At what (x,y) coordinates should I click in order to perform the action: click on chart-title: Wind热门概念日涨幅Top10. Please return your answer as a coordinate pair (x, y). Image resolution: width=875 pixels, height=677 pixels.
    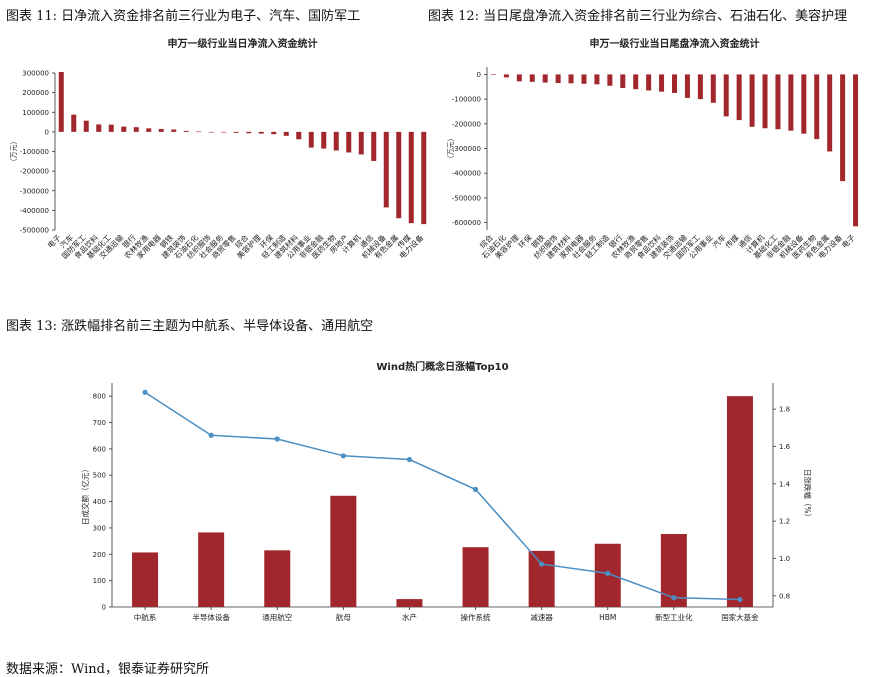
    Looking at the image, I should click on (442, 366).